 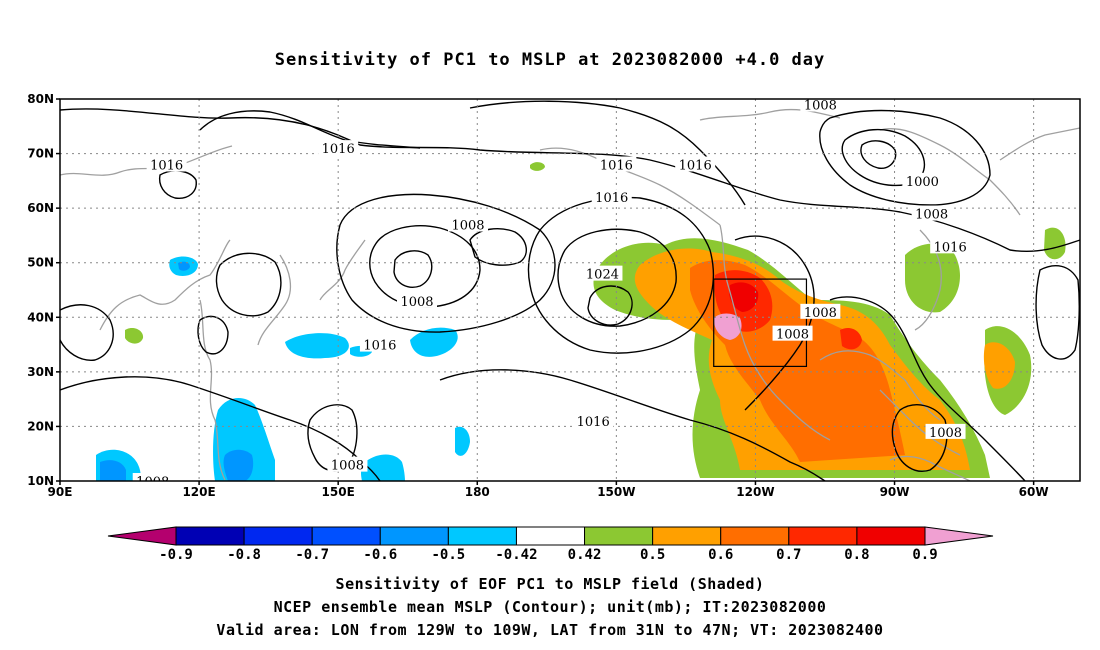 What do you see at coordinates (652, 555) in the screenshot?
I see `colorbar-label: 0.5` at bounding box center [652, 555].